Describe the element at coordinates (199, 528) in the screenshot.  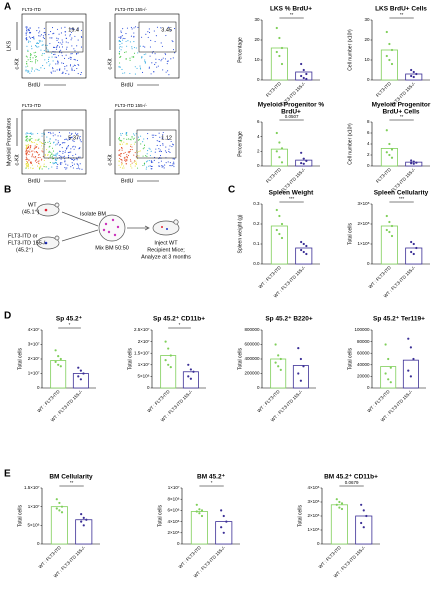
I see `bar` at that location.